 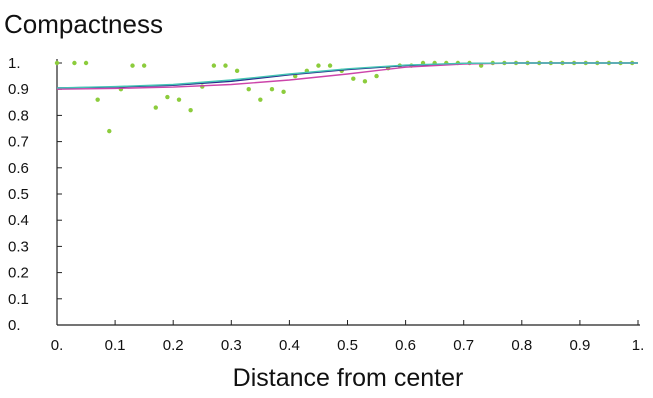 I want to click on y-tick-label: 0.2, so click(x=18, y=273).